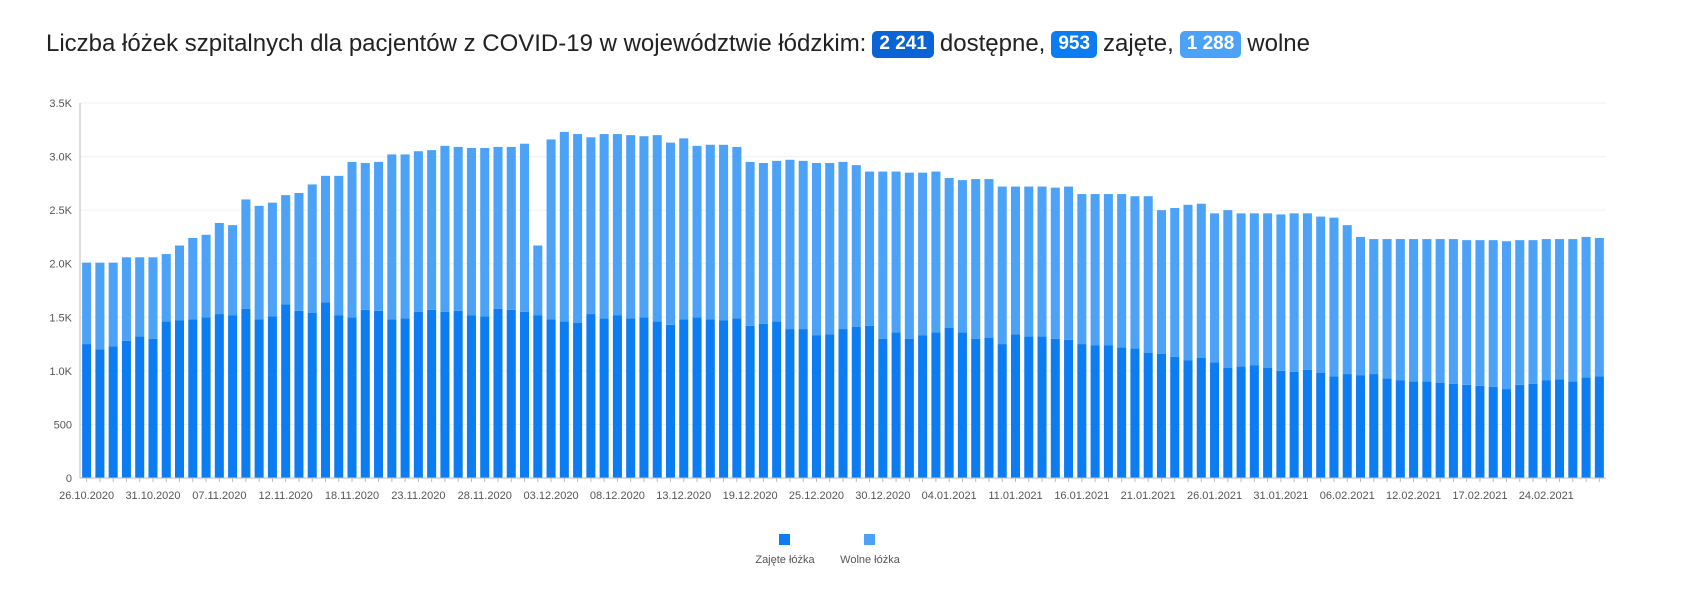 The width and height of the screenshot is (1702, 590). Describe the element at coordinates (785, 560) in the screenshot. I see `legend-label: Zajęte łóżka` at that location.